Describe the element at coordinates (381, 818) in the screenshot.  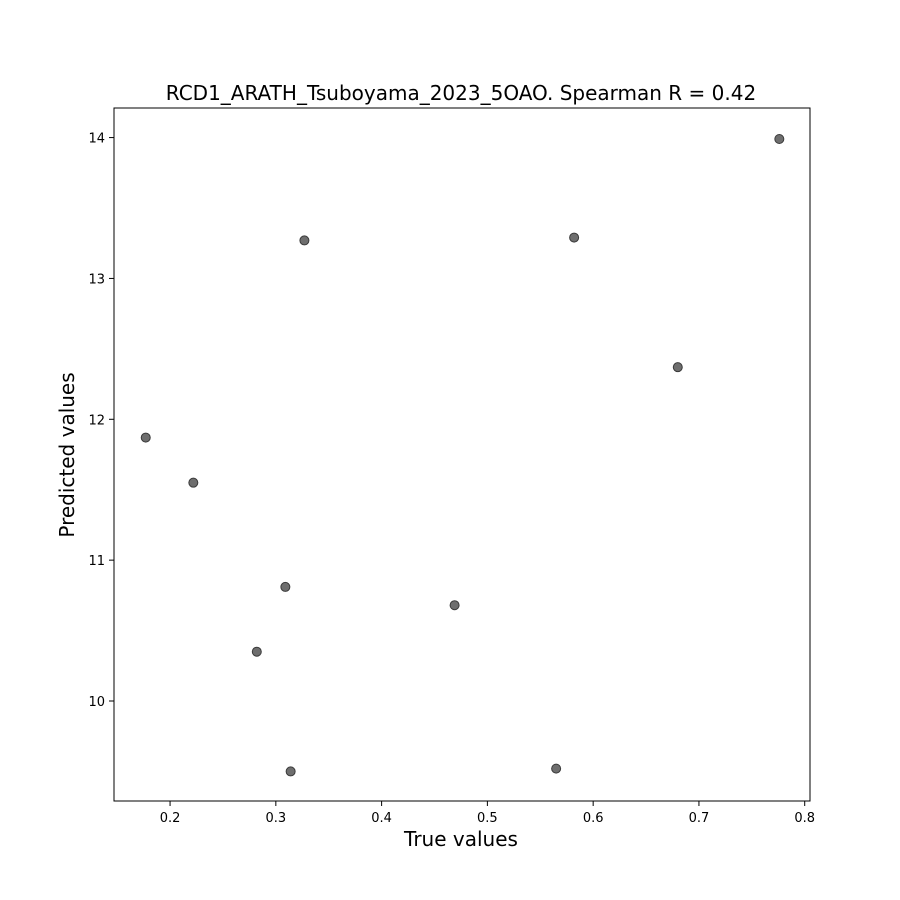
I see `x-tick-label: 0.4` at that location.